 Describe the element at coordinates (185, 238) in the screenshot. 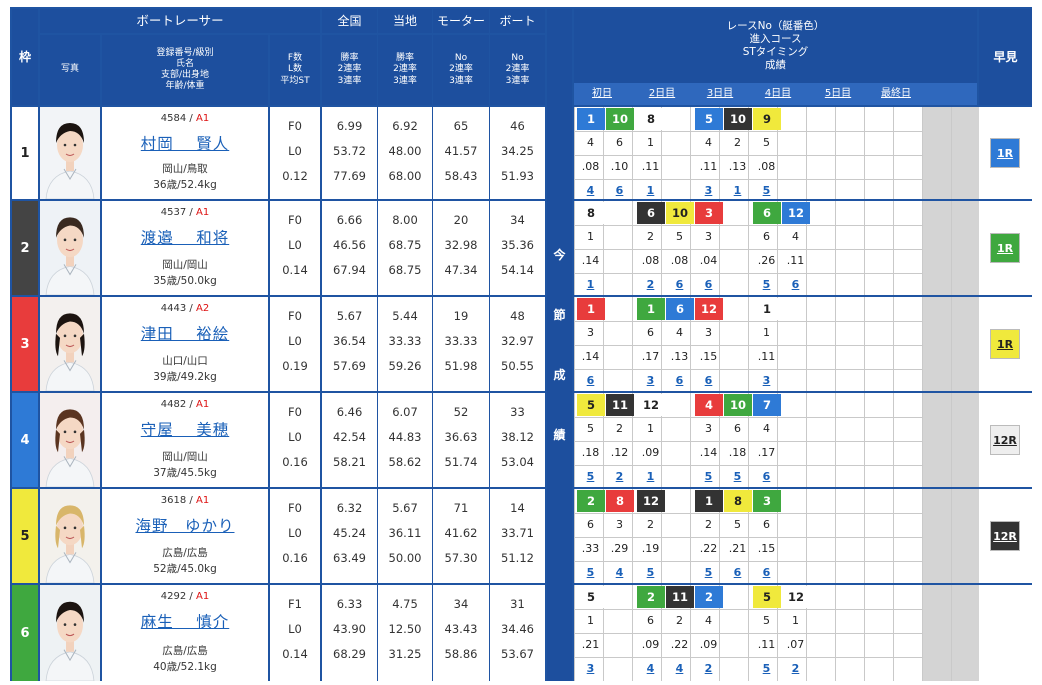

I see `racer-name-link: 渡邉 和将` at that location.